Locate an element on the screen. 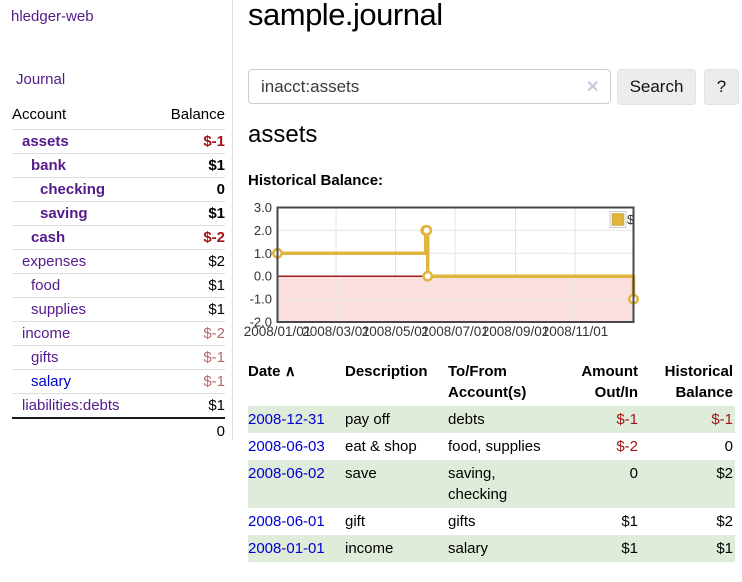 The image size is (742, 582). transaction-balance: $-1 is located at coordinates (687, 419).